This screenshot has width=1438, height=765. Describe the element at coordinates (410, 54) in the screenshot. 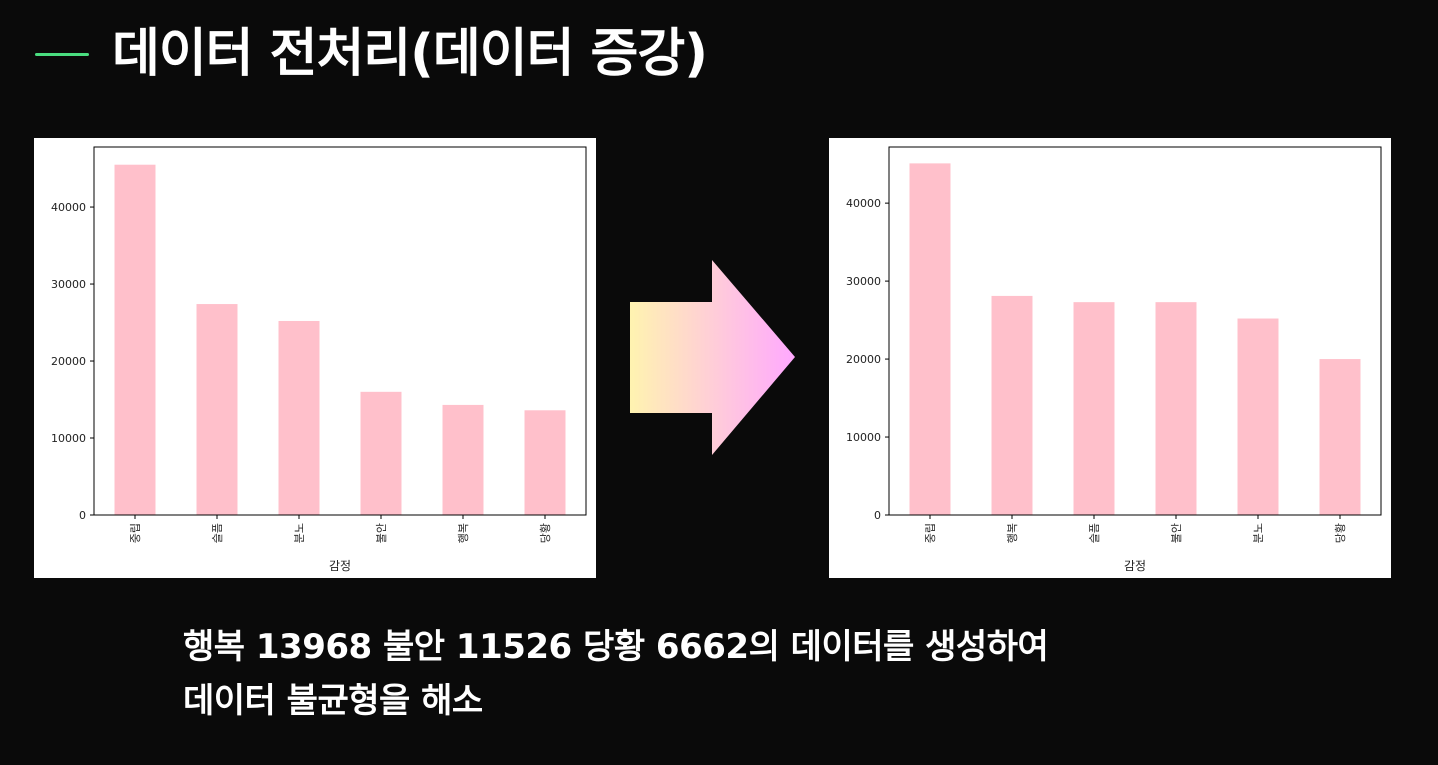

I see `slide-title: 데이터 전처리(데이터 증강)` at that location.